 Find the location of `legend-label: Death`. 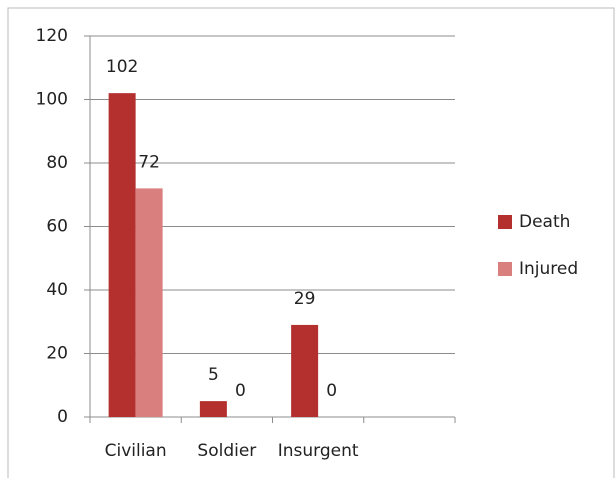

legend-label: Death is located at coordinates (544, 222).